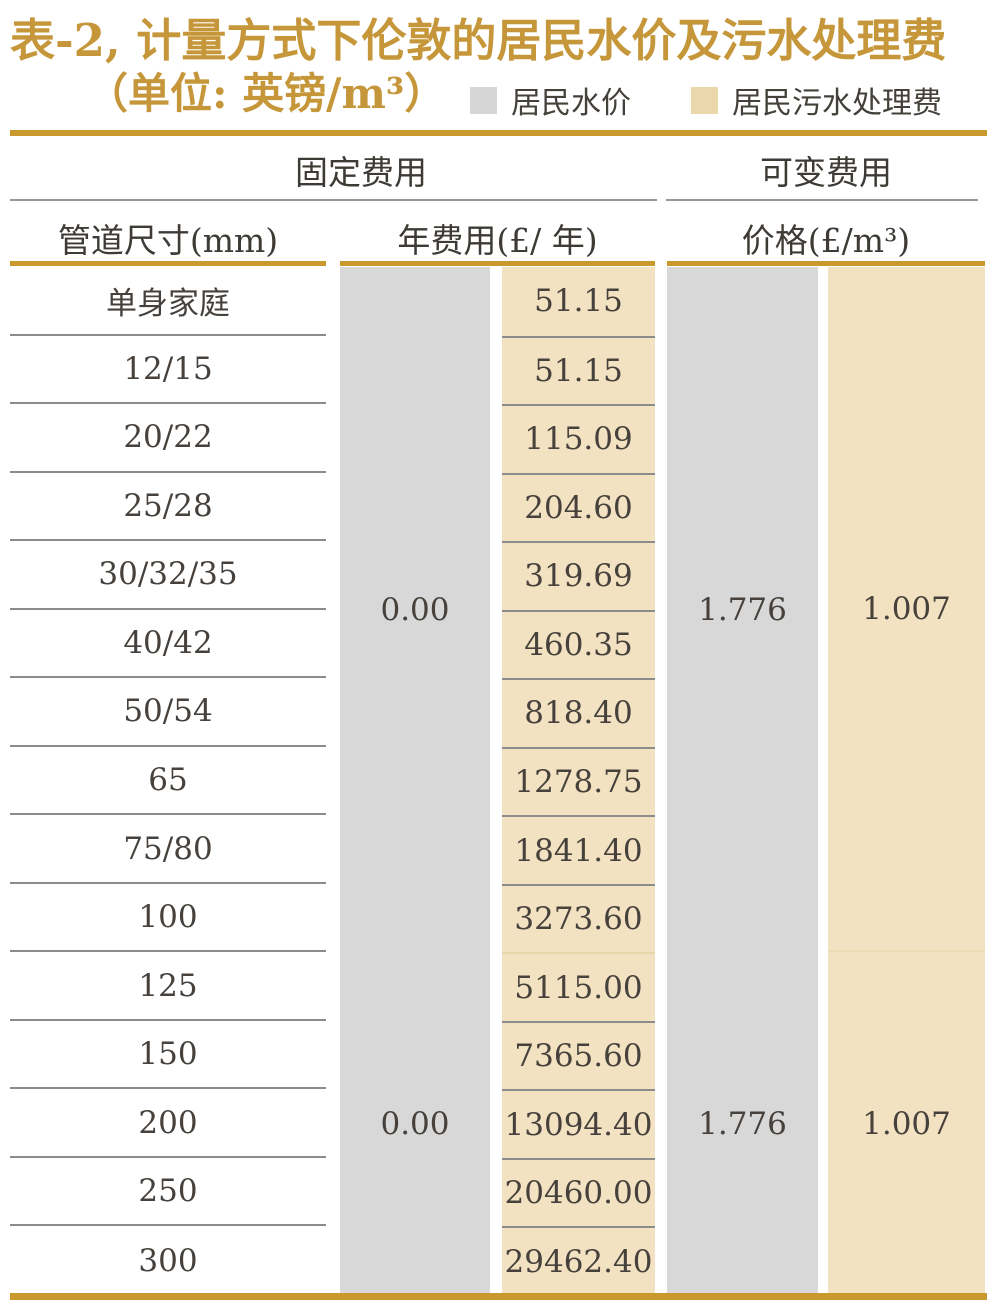 The image size is (993, 1311). What do you see at coordinates (578, 1260) in the screenshot?
I see `sewage-fixed-fee-cell: 29462.40` at bounding box center [578, 1260].